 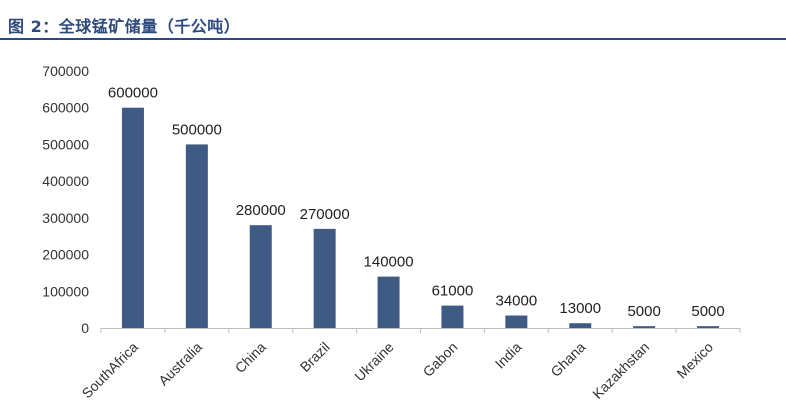 I want to click on y-tick-label: 100000, so click(x=65, y=291).